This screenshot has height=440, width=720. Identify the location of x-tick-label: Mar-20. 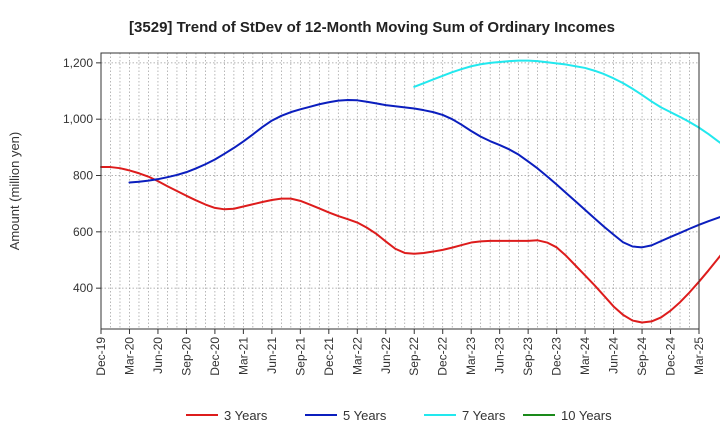
(129, 356).